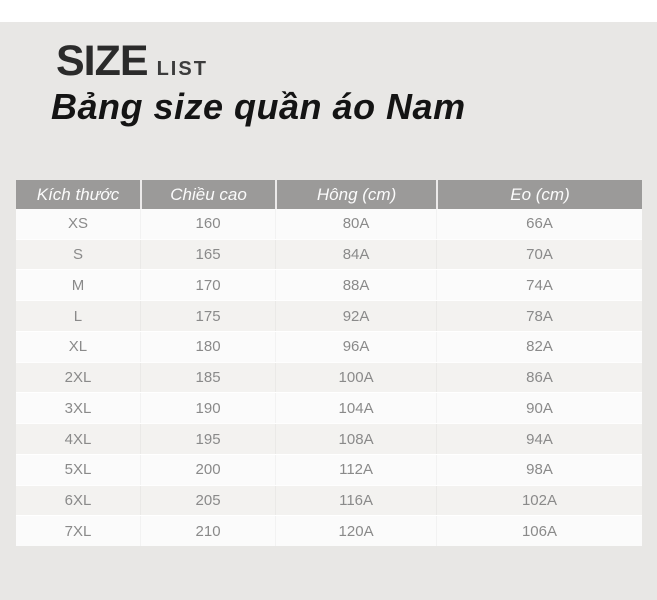  What do you see at coordinates (539, 501) in the screenshot?
I see `table-cell: 102A` at bounding box center [539, 501].